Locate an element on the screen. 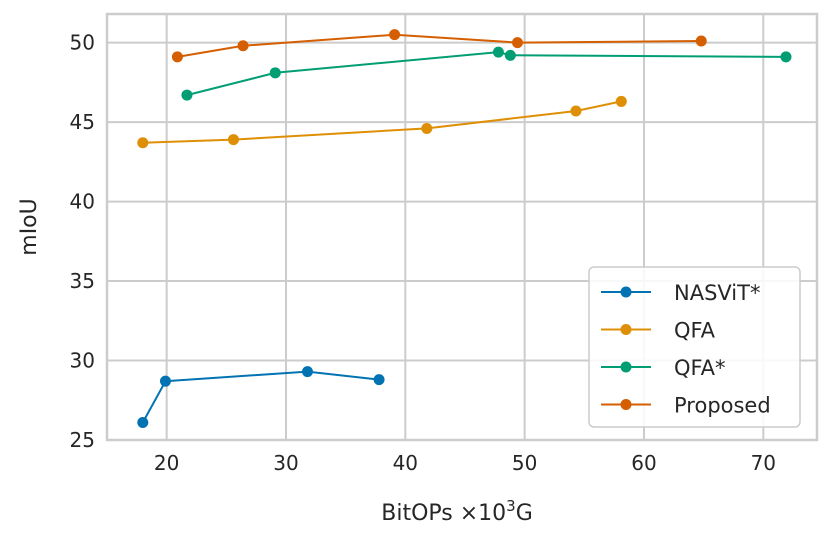  y-tick-label: 35 is located at coordinates (82, 281).